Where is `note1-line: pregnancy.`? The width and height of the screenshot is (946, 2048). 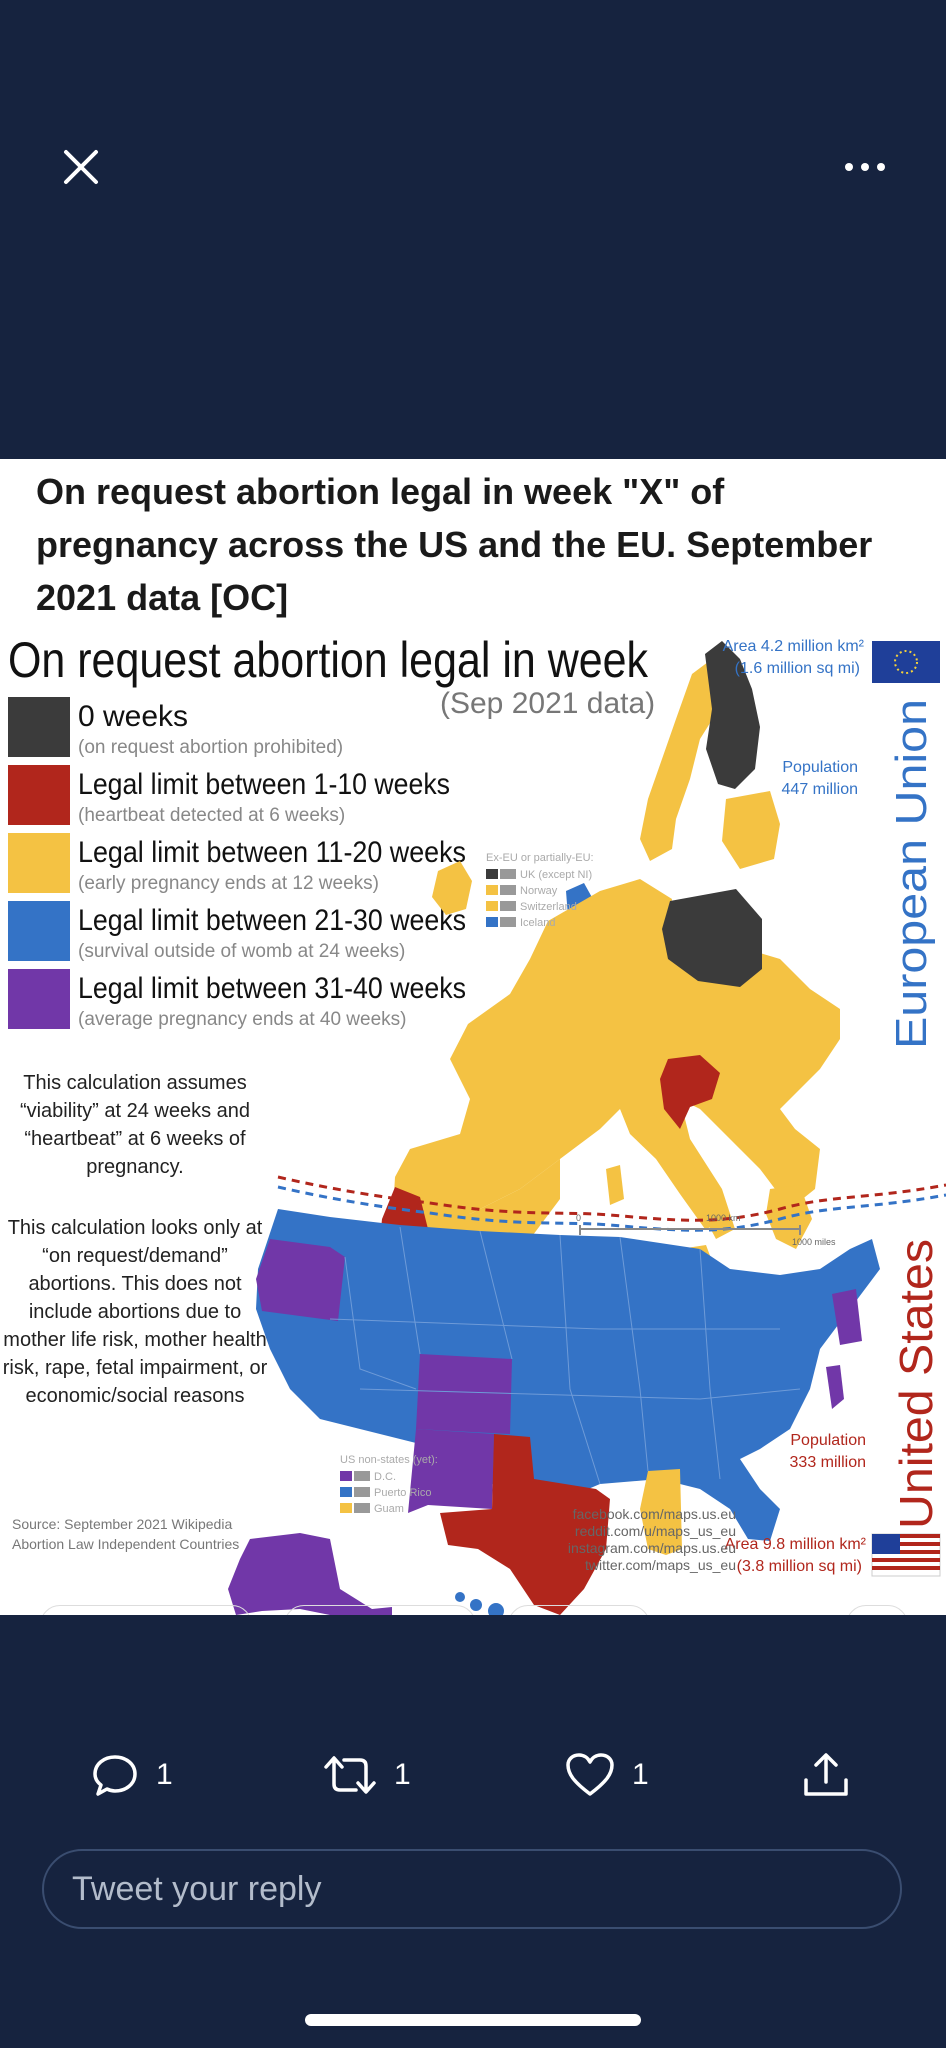 note1-line: pregnancy. is located at coordinates (134, 1167).